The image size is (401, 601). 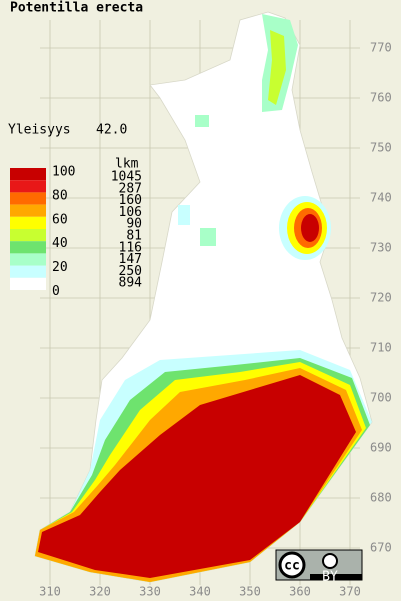 I want to click on cc-icon, so click(x=292, y=565).